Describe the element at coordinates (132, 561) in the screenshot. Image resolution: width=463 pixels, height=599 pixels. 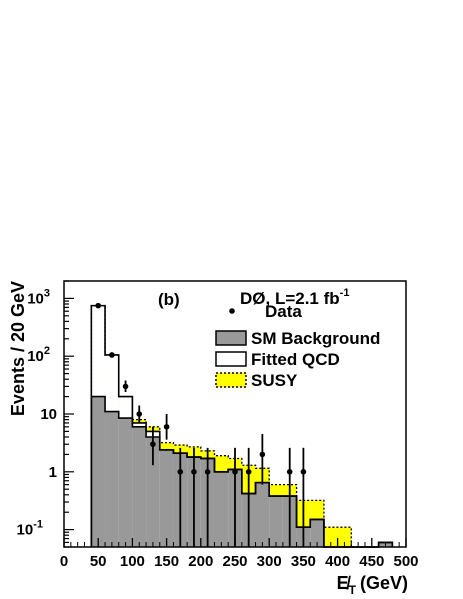
I see `x-tick-label: 100` at that location.